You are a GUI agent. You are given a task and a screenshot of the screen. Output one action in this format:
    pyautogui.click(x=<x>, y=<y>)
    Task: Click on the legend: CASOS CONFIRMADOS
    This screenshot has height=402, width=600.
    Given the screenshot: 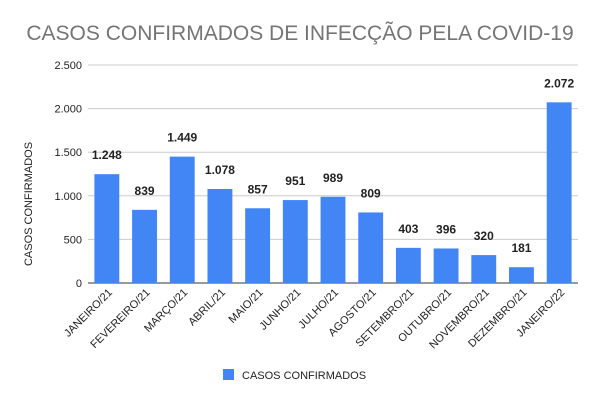 What is the action you would take?
    pyautogui.click(x=294, y=375)
    